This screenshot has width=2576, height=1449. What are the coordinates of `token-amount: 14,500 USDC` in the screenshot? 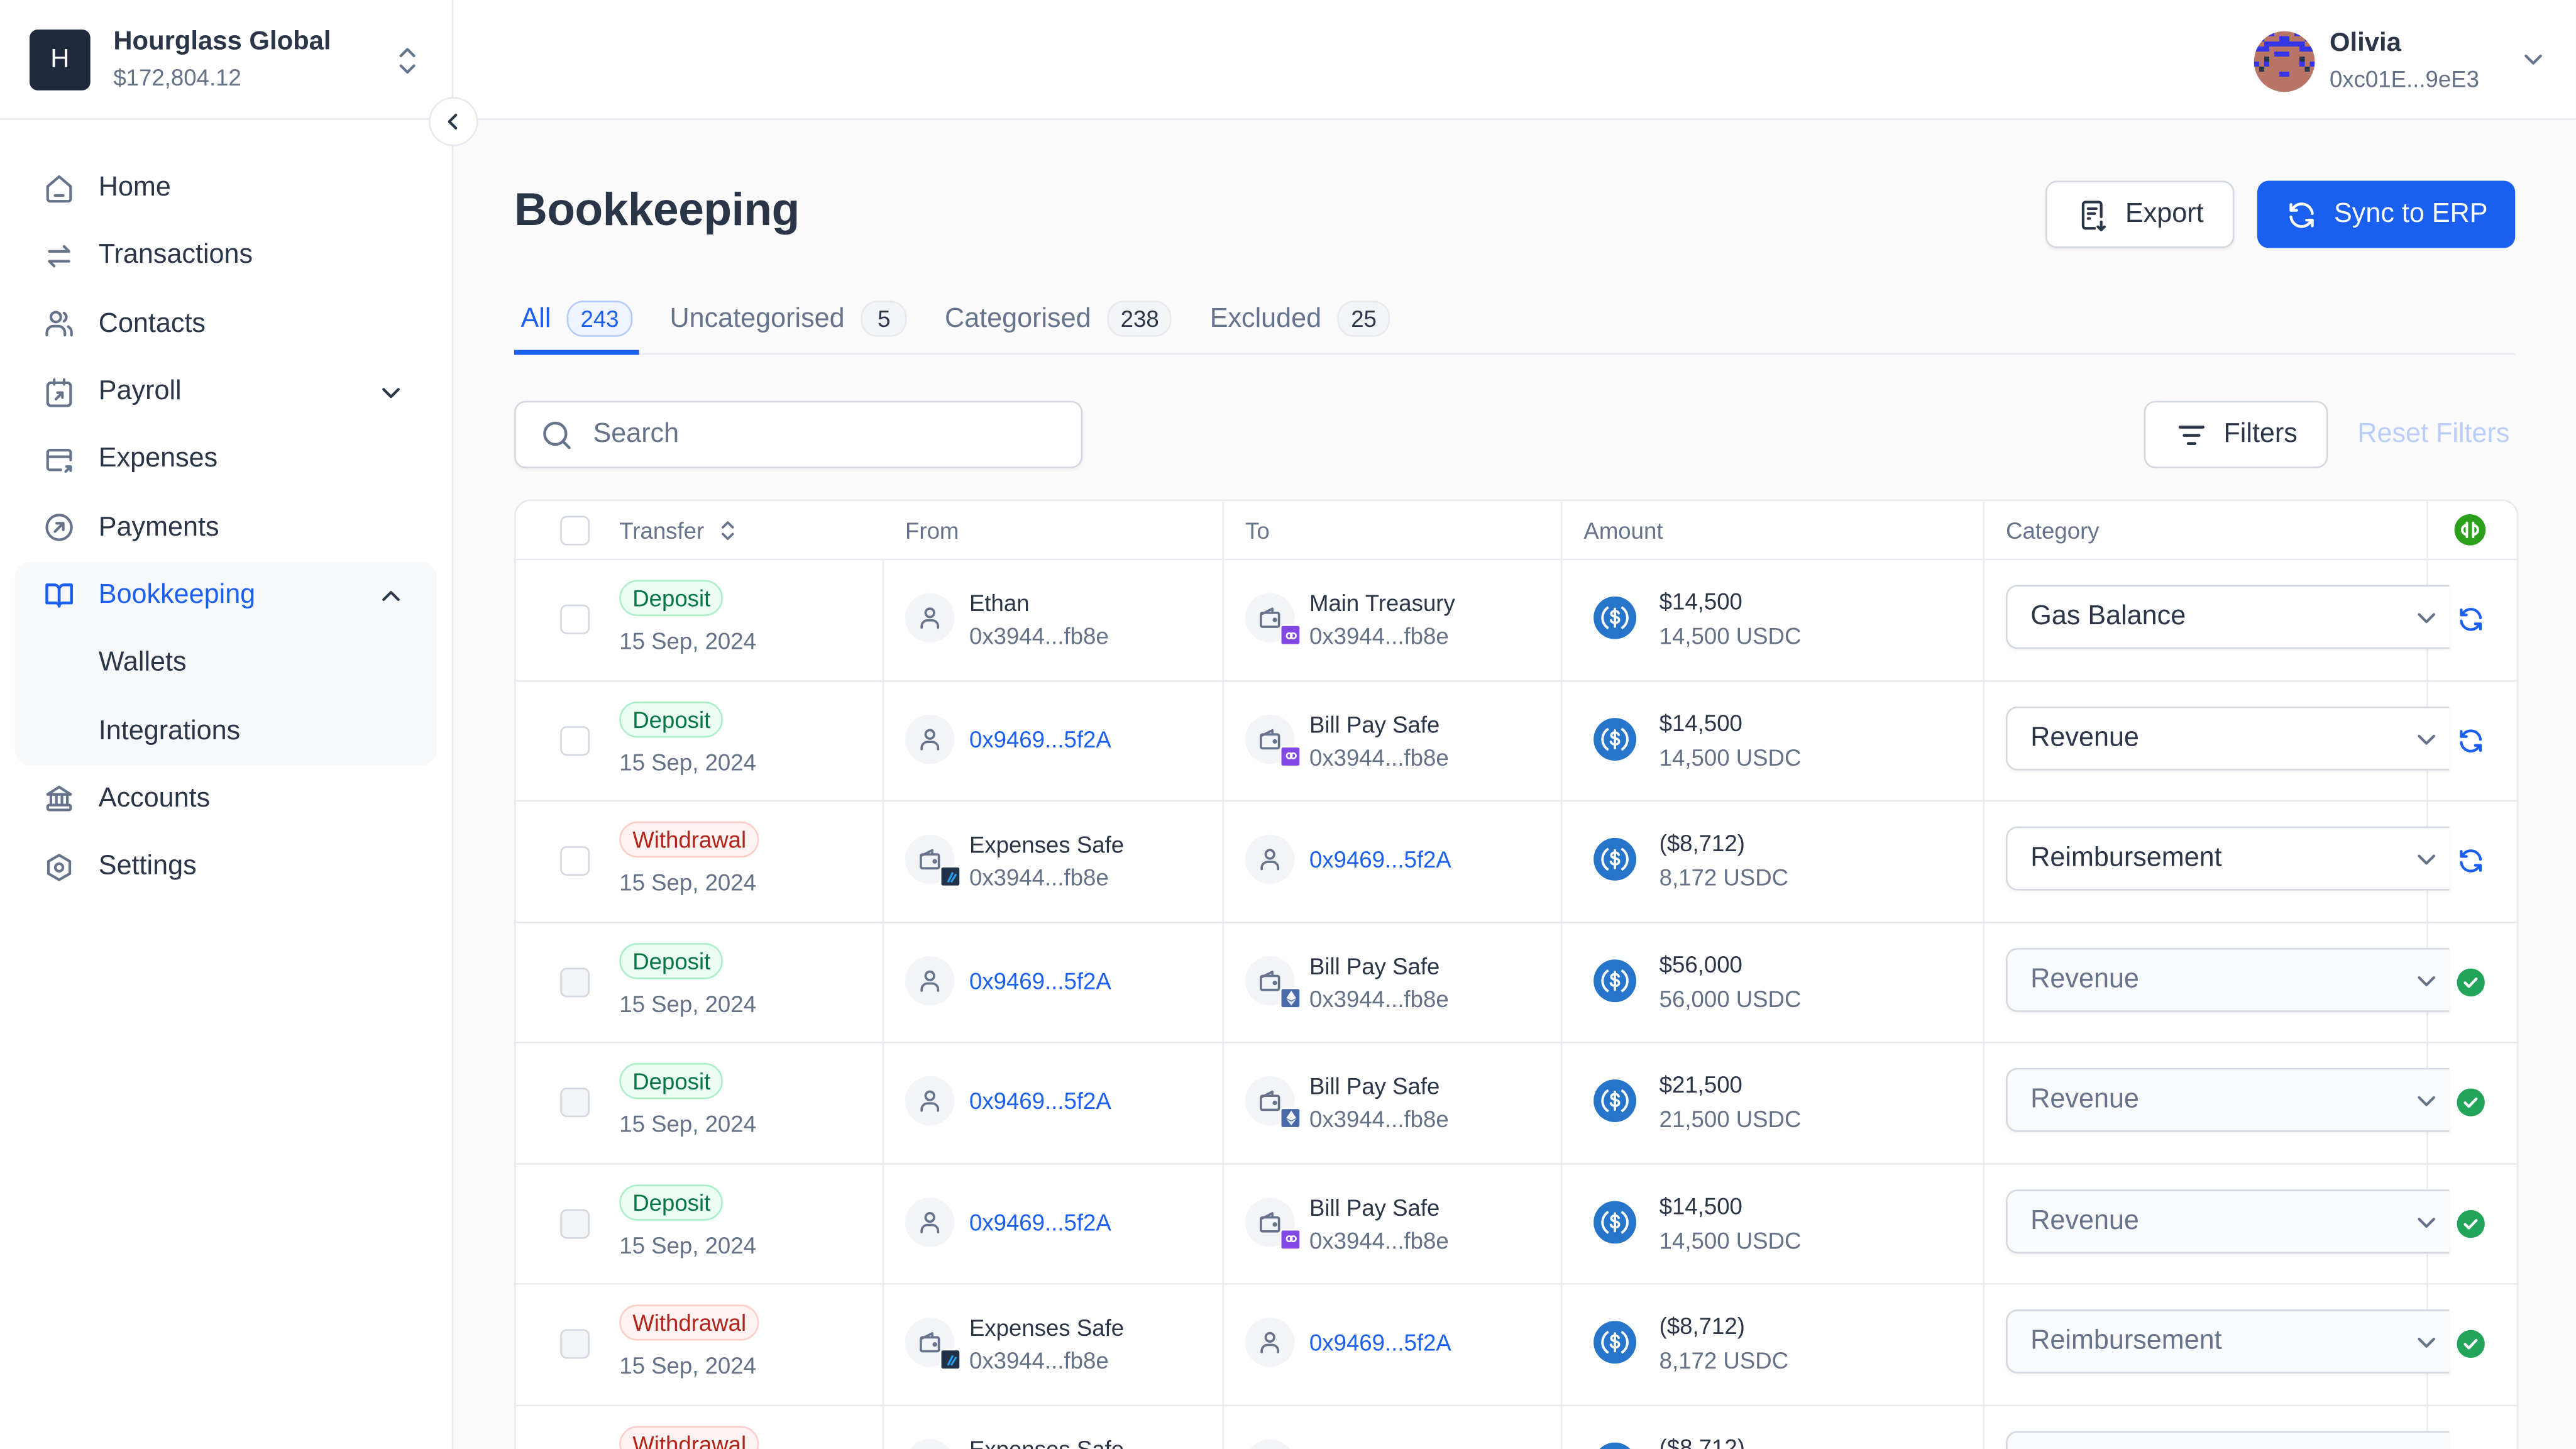 It's located at (1731, 756).